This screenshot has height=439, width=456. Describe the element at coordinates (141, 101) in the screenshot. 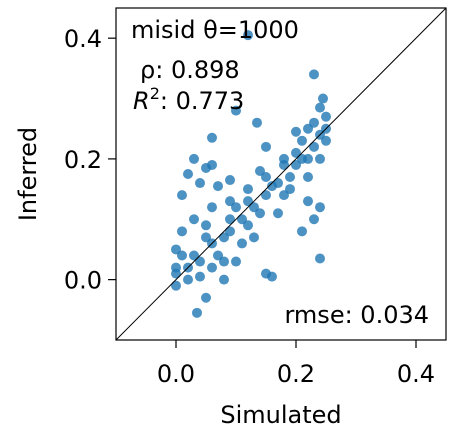

I see `r2-symbol: R` at that location.